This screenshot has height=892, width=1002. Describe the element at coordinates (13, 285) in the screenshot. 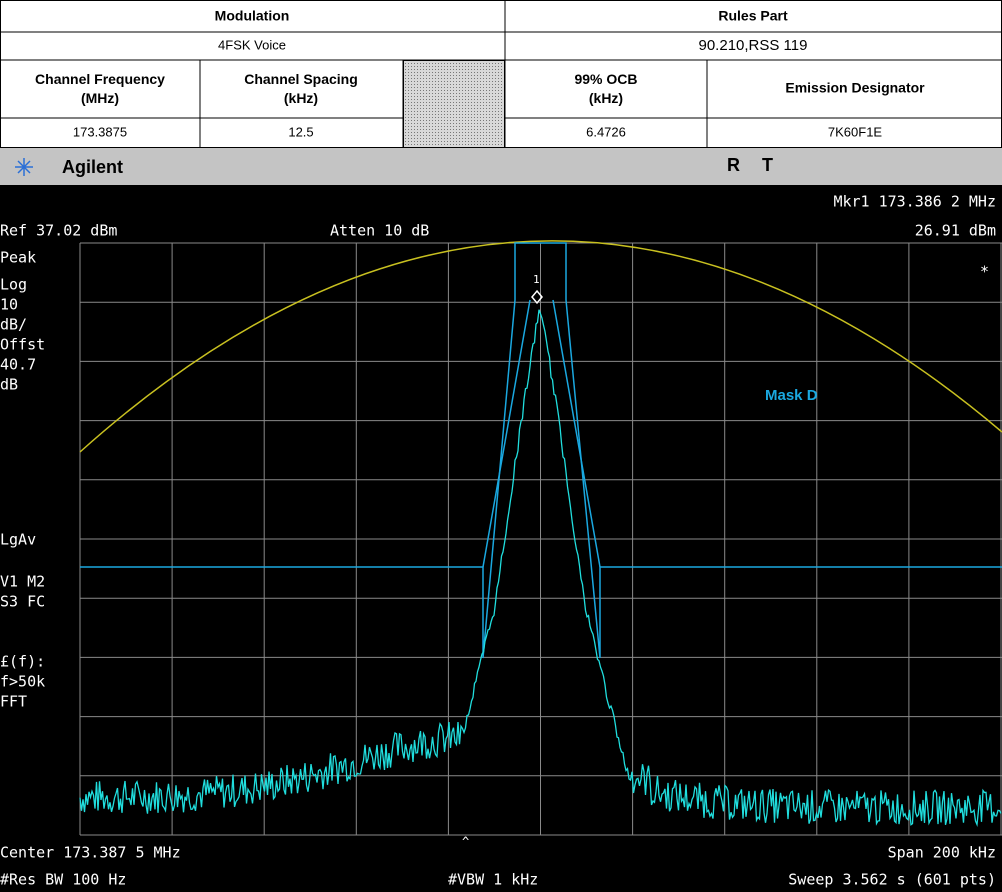

I see `side-label: Log` at that location.